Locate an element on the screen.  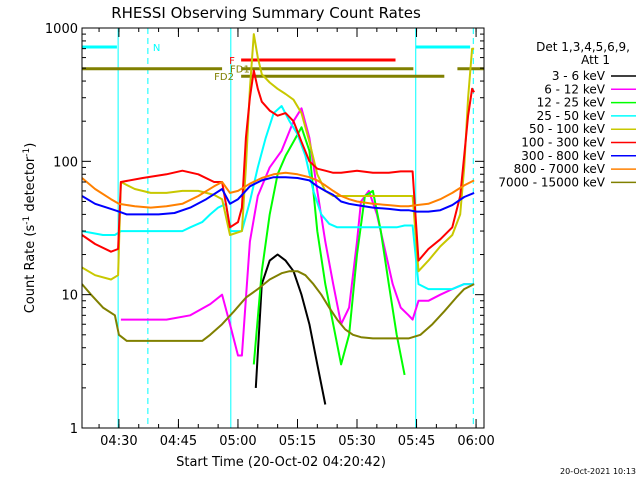
x-tick-label: 05:00 is located at coordinates (237, 441).